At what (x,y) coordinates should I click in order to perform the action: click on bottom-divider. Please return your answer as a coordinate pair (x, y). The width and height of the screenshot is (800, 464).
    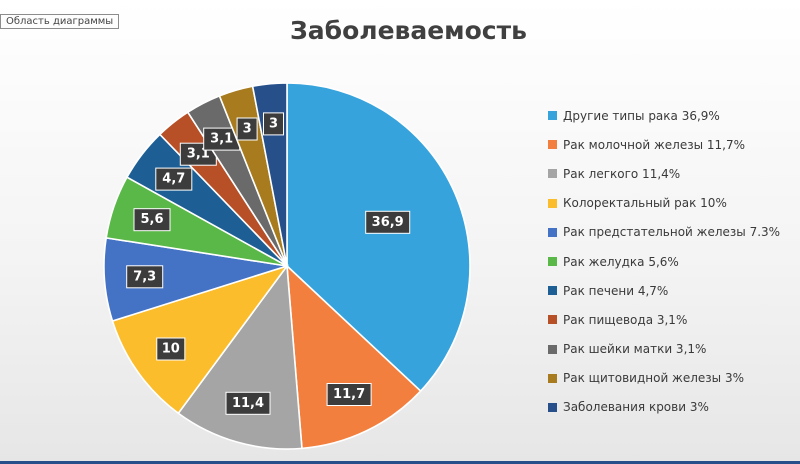
    Looking at the image, I should click on (400, 462).